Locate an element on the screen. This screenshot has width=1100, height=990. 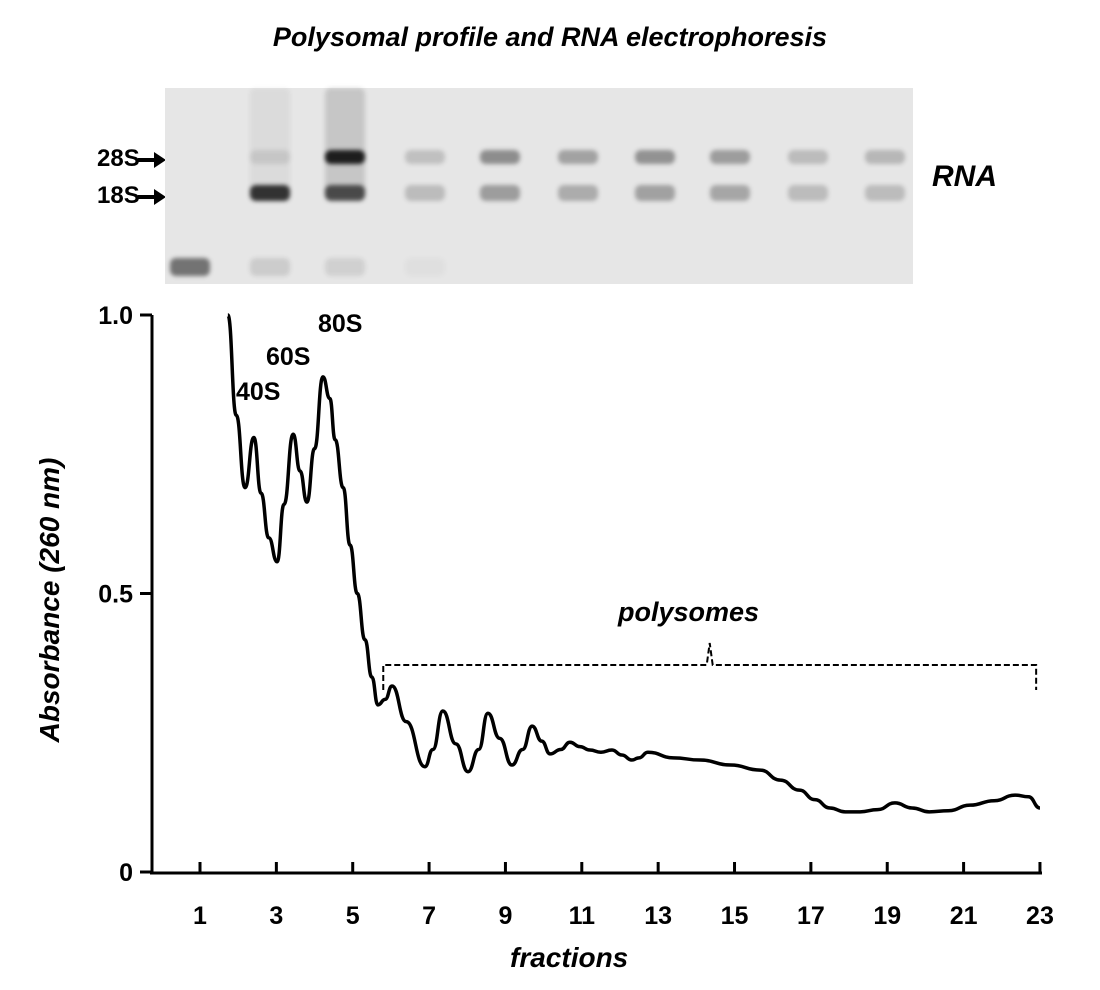
y-tick-label: 1.0 is located at coordinates (115, 316).